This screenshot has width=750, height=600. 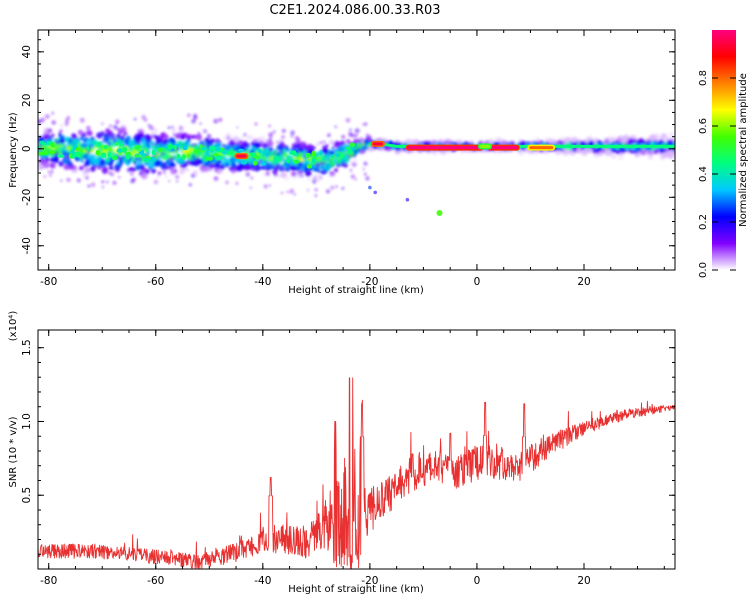 I want to click on spectrogram-y-tick-label: 40, so click(x=27, y=51).